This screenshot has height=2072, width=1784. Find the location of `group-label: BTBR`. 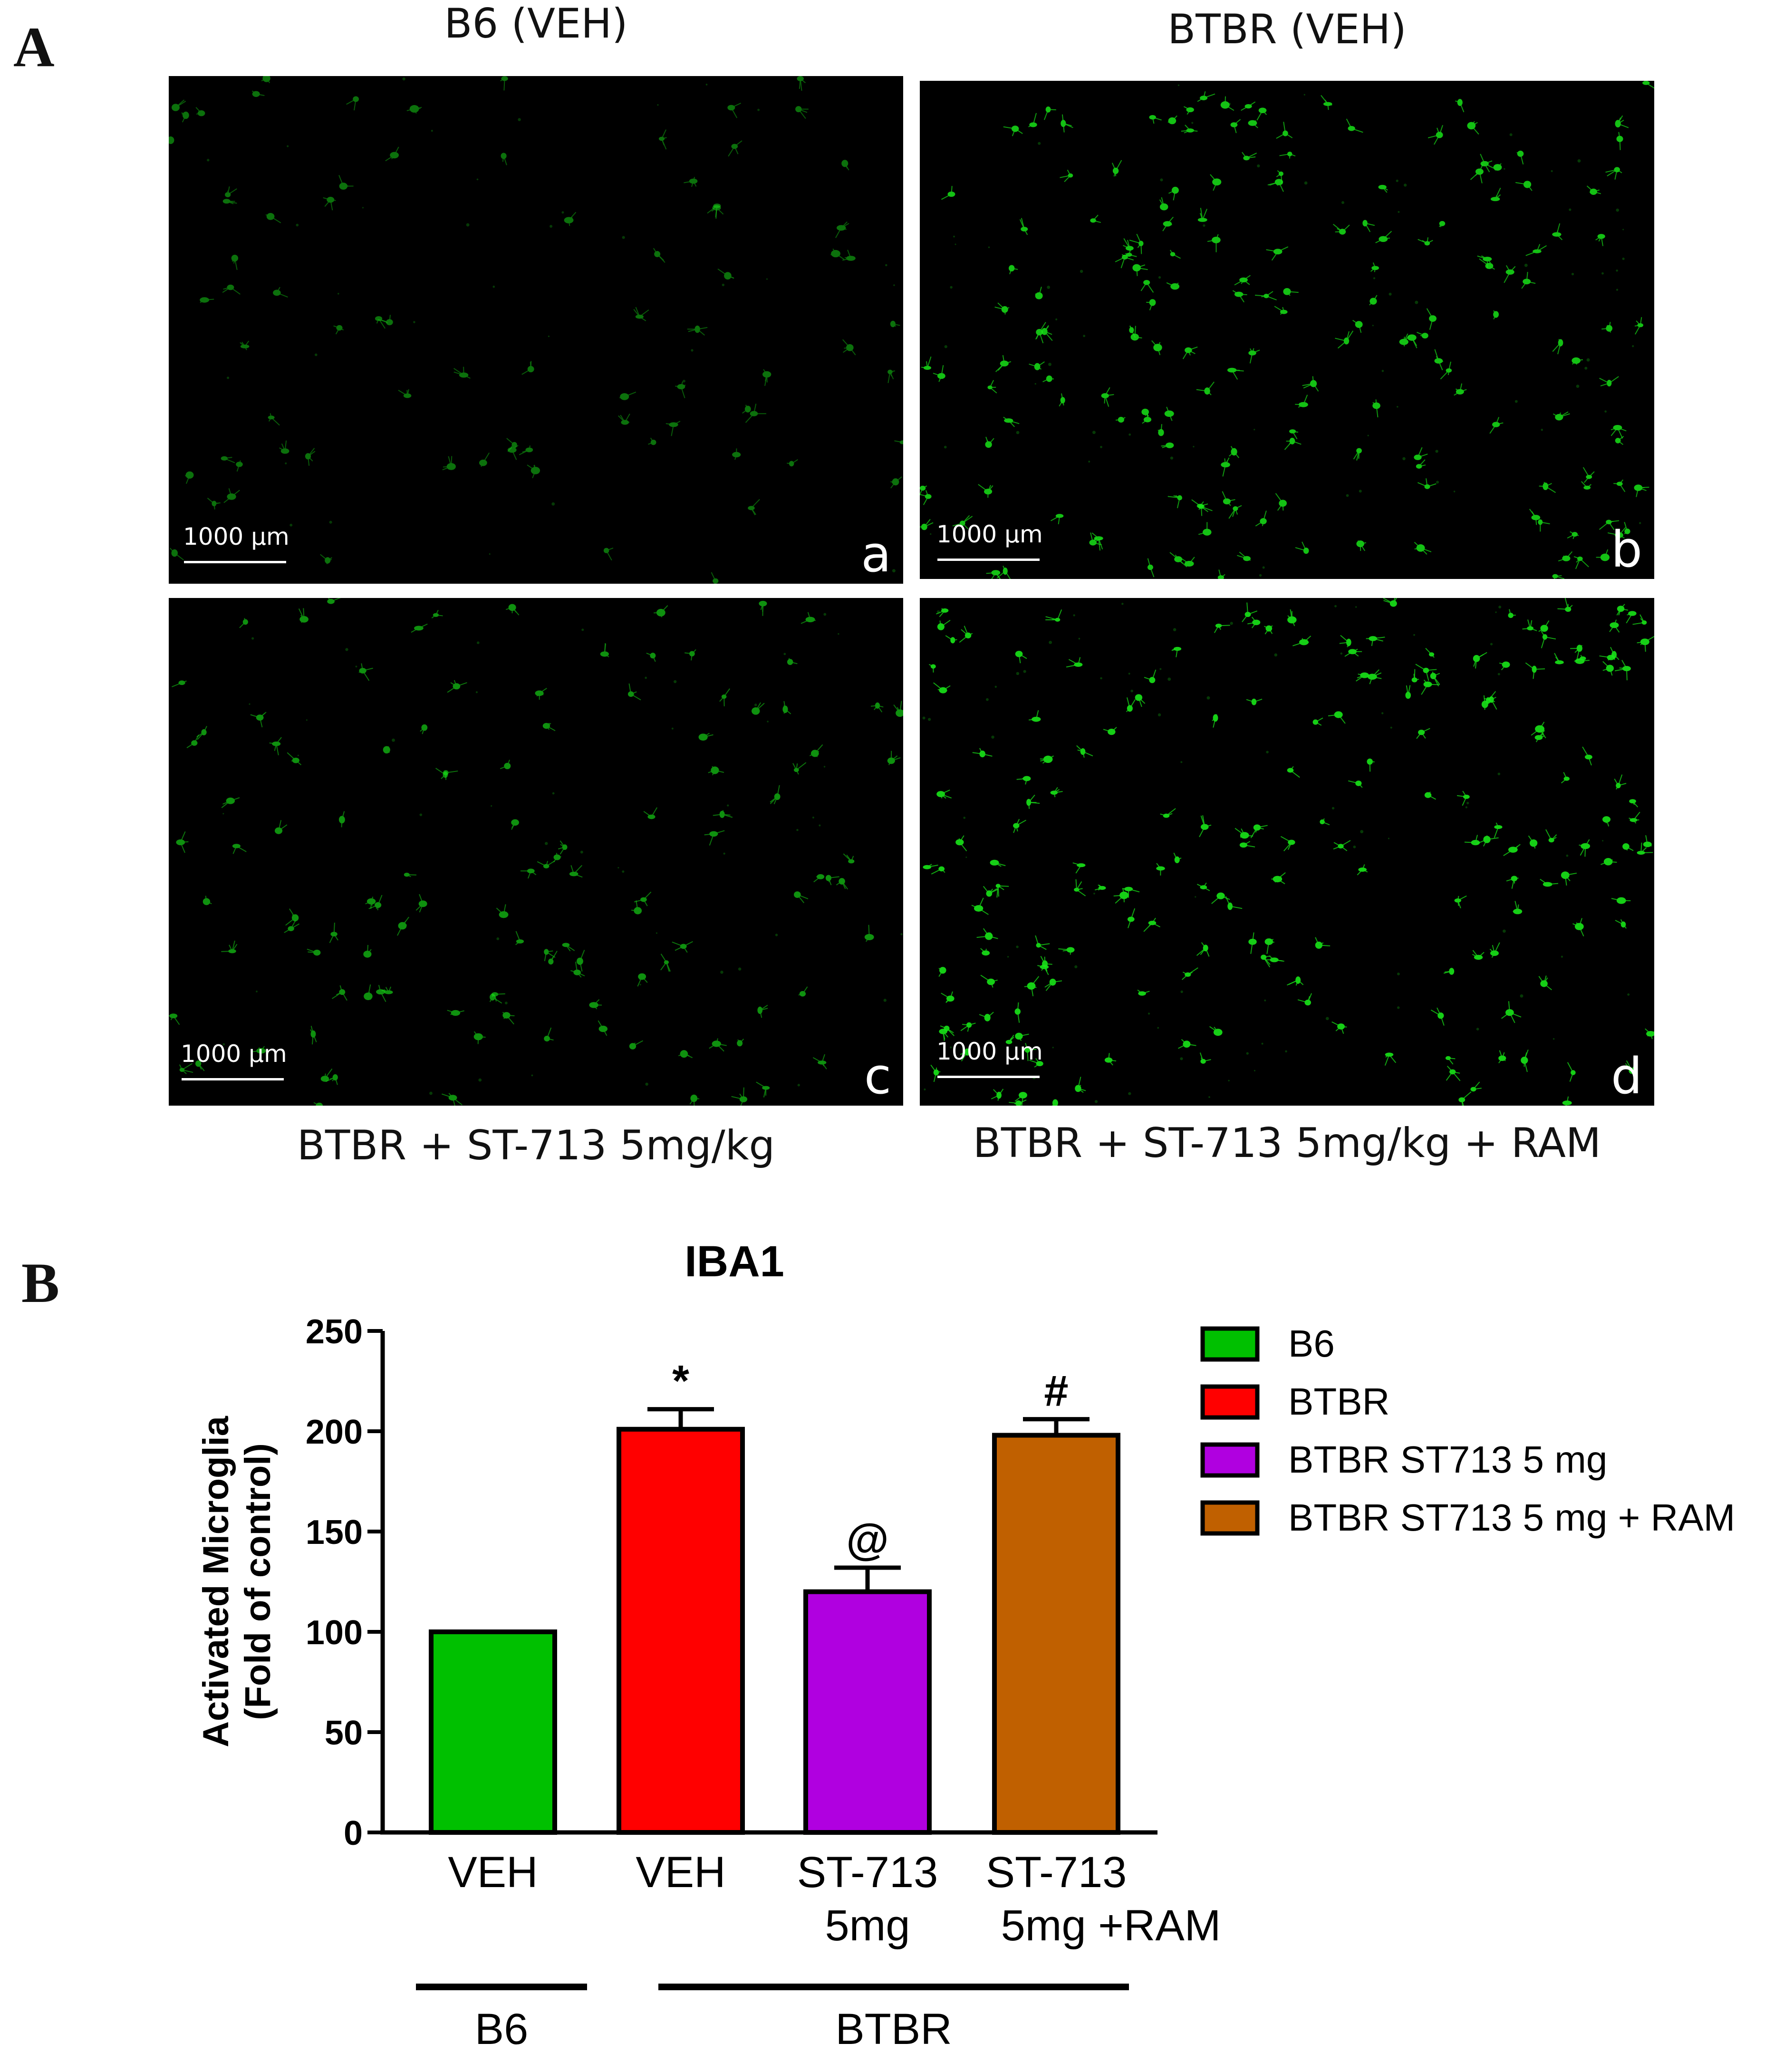

group-label: BTBR is located at coordinates (893, 2029).